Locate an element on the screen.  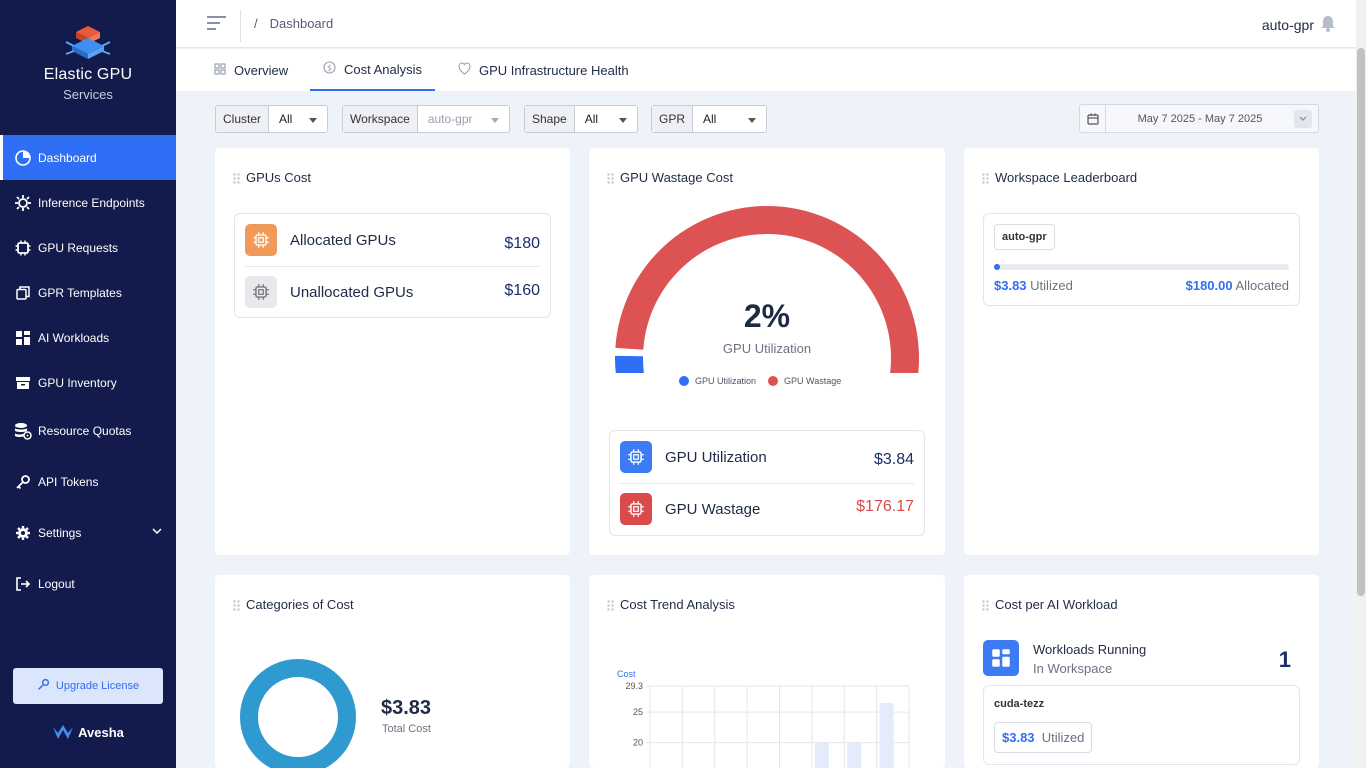
cluster-value: All is located at coordinates (286, 119).